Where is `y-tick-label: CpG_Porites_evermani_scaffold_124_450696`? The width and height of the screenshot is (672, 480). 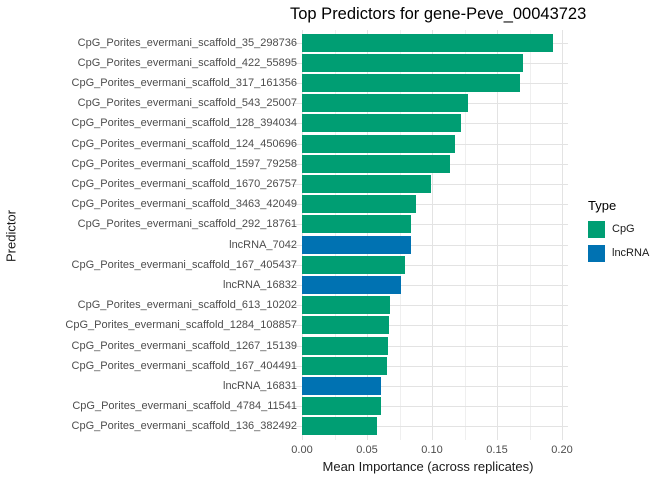 y-tick-label: CpG_Porites_evermani_scaffold_124_450696 is located at coordinates (184, 143).